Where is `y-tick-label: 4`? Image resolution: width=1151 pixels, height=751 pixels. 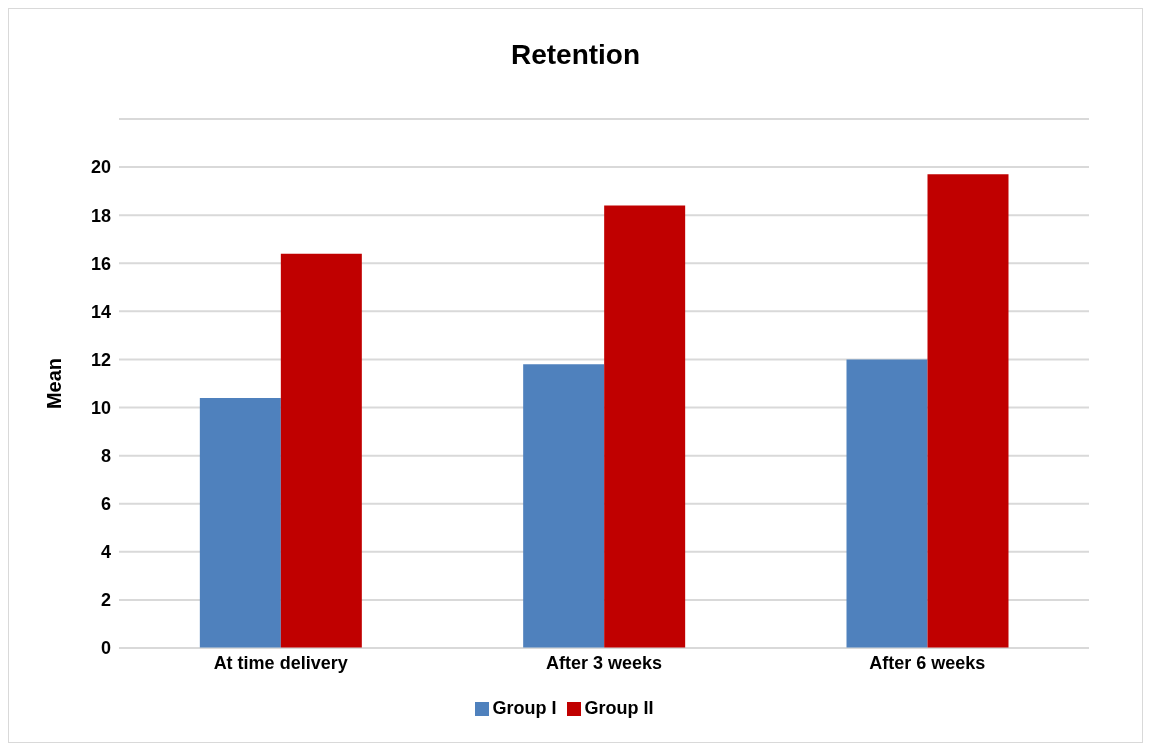 y-tick-label: 4 is located at coordinates (105, 552).